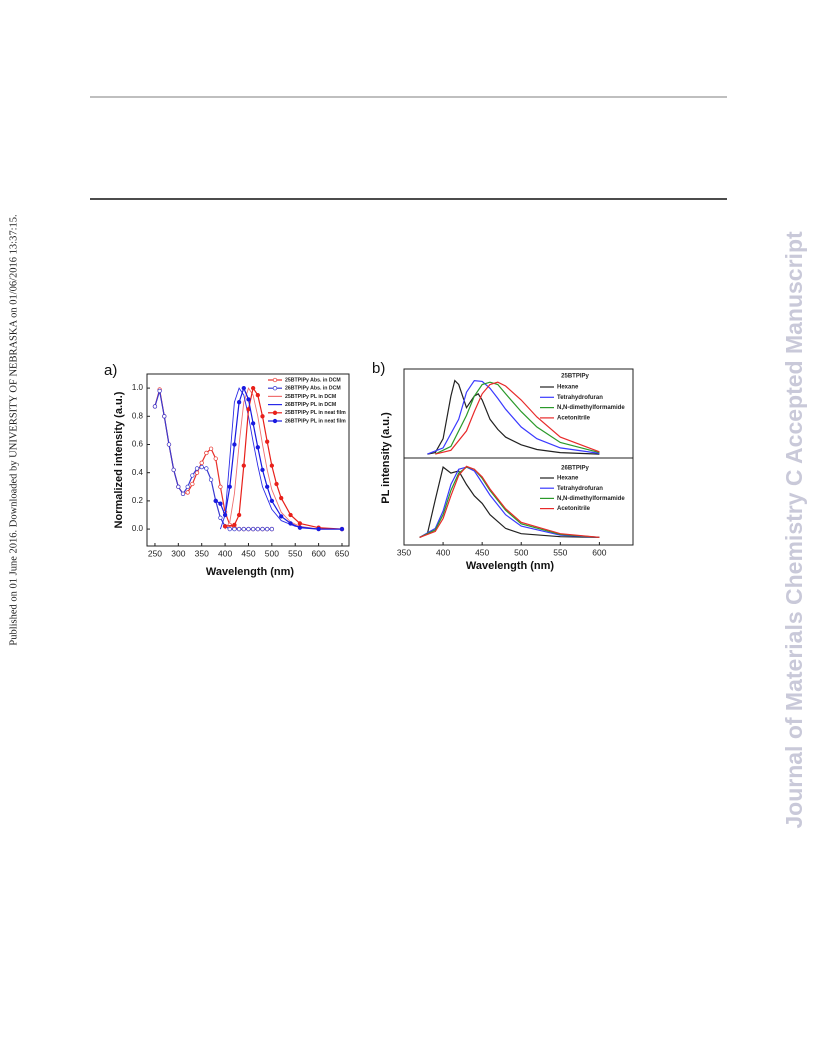  What do you see at coordinates (575, 469) in the screenshot?
I see `legend-title: 26BTPIPy` at bounding box center [575, 469].